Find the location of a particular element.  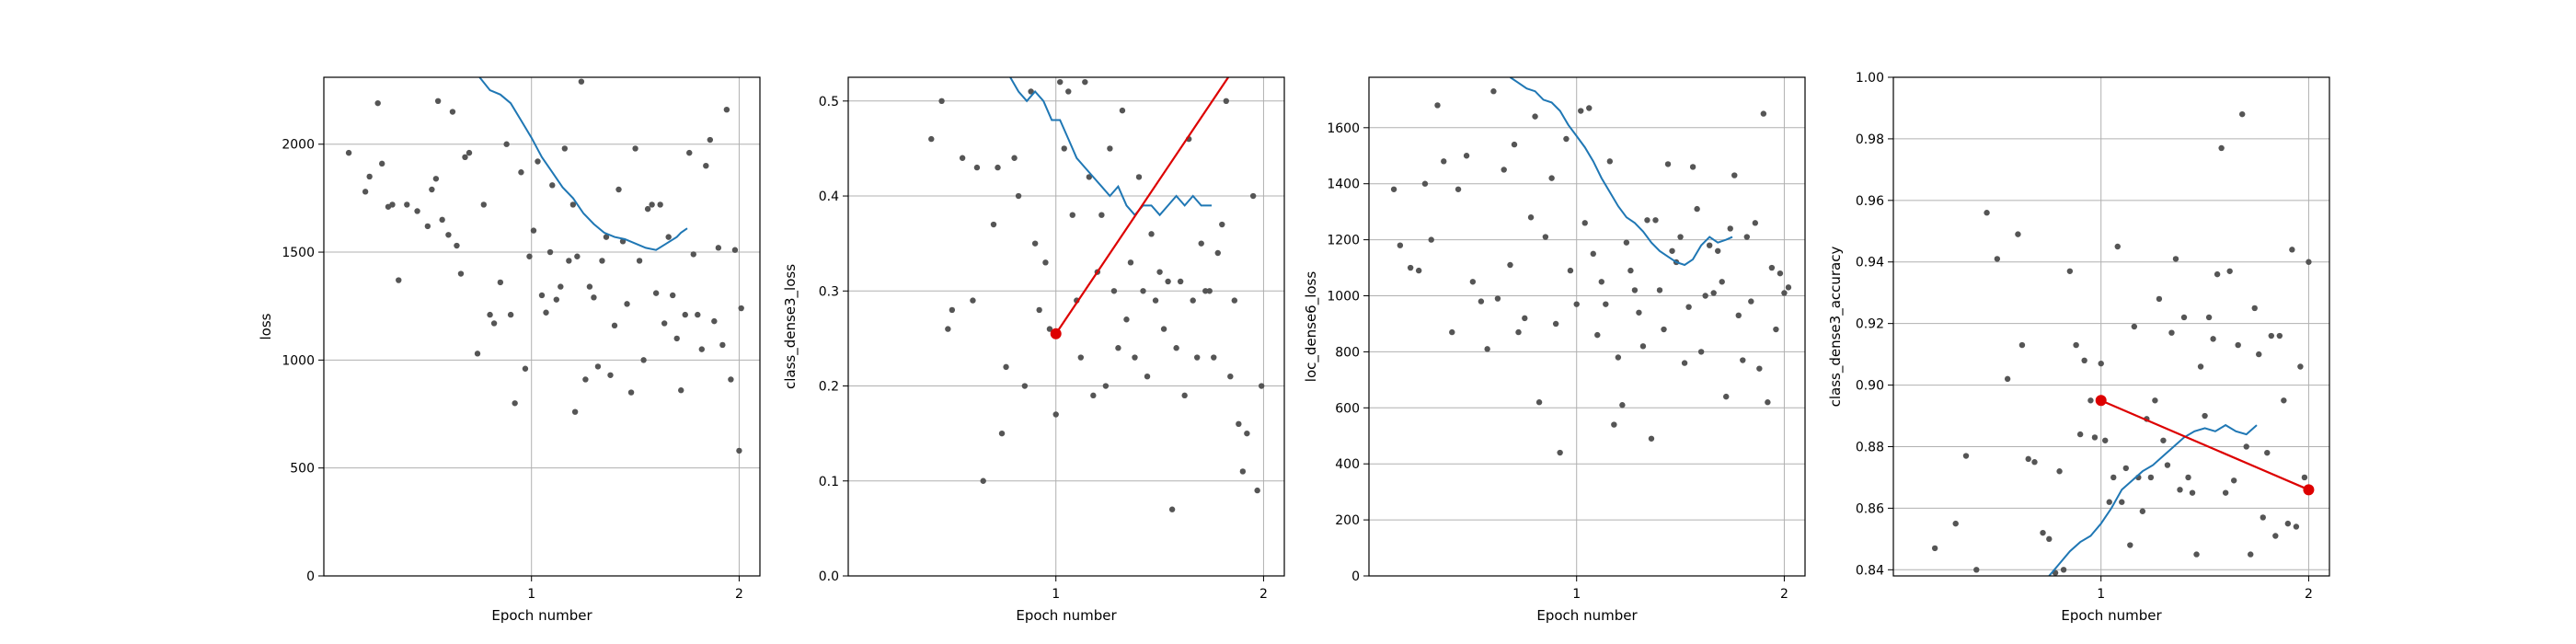

y-tick-label: 600 is located at coordinates (1347, 408).